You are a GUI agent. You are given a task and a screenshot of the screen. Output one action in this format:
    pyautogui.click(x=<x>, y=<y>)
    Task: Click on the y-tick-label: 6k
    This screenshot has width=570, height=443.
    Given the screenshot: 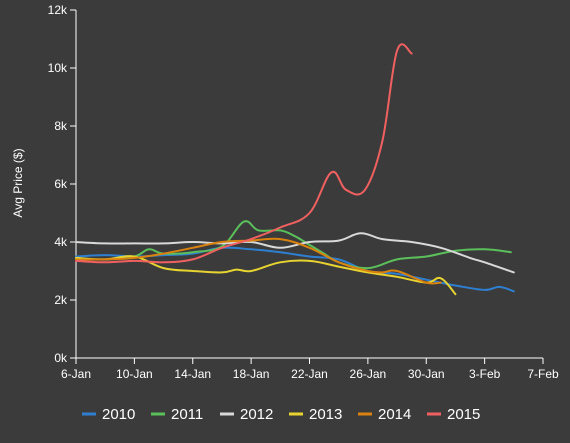 What is the action you would take?
    pyautogui.click(x=61, y=184)
    